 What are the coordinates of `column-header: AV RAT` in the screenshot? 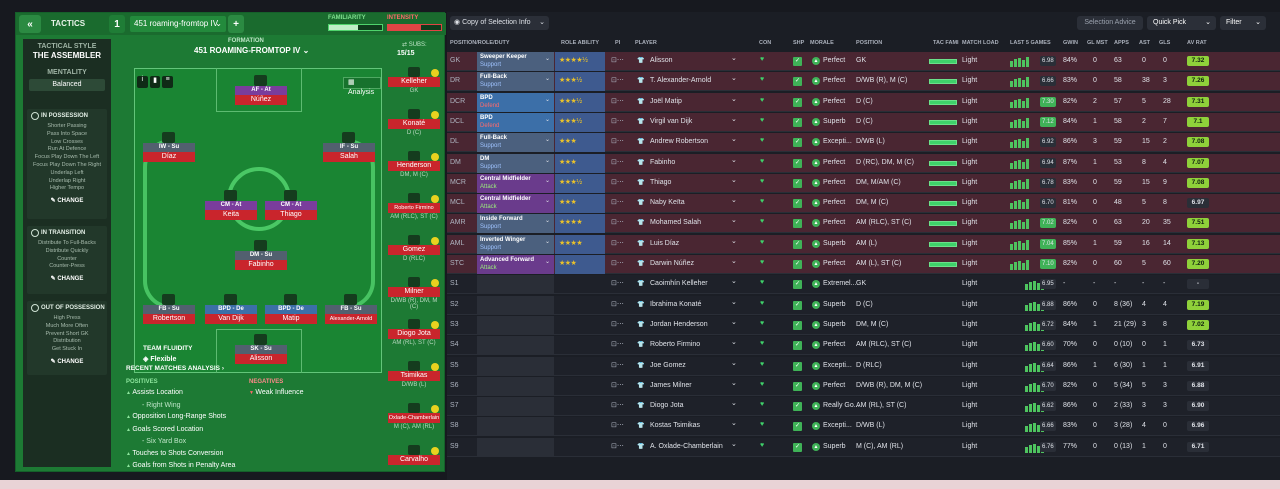 It's located at (1197, 43).